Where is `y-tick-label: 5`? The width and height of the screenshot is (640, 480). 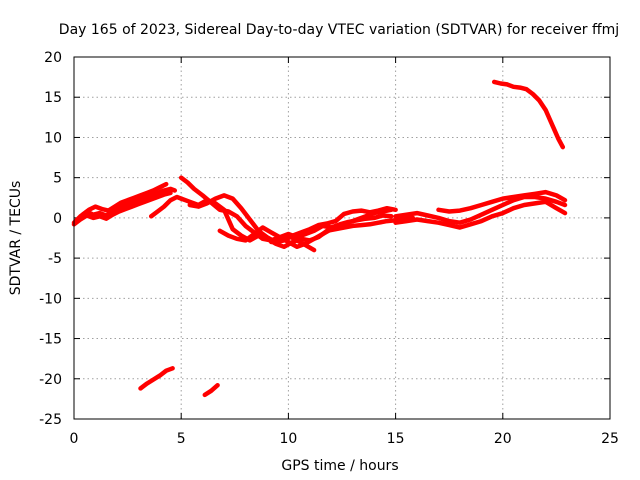 y-tick-label: 5 is located at coordinates (57, 179).